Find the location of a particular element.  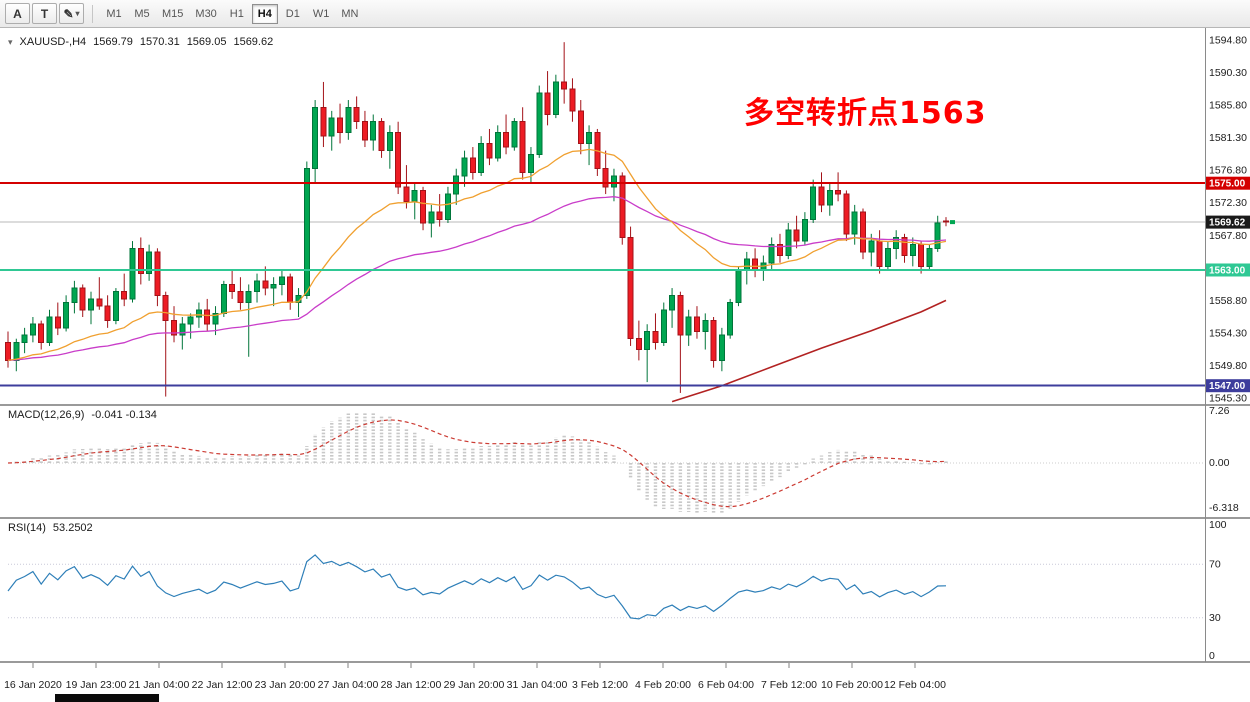

timeframe-h1-button: H1 is located at coordinates (237, 14).